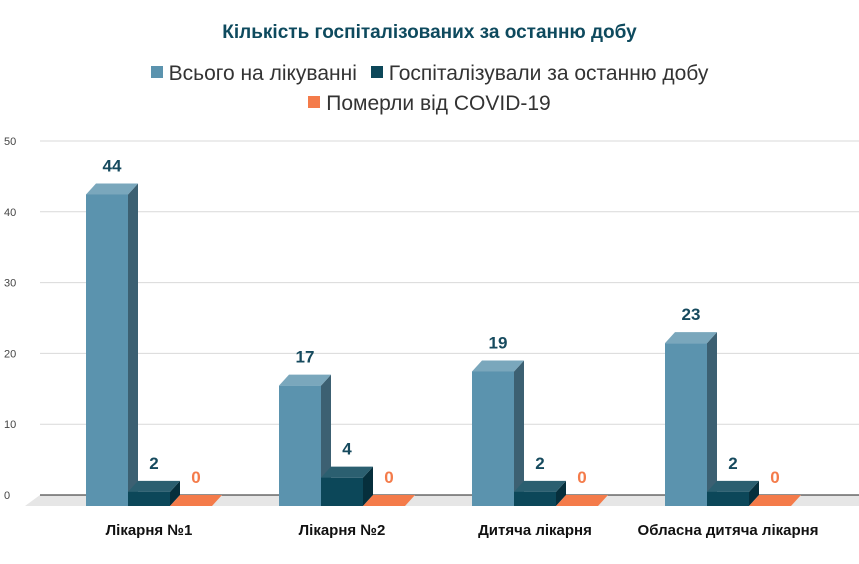 This screenshot has height=564, width=859. I want to click on legend-label: Померли від COVID-19, so click(438, 103).